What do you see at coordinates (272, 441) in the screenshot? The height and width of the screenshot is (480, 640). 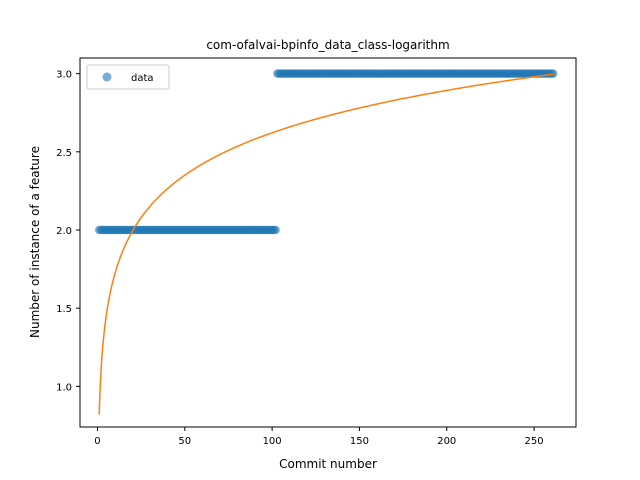 I see `x-tick-label: 100` at bounding box center [272, 441].